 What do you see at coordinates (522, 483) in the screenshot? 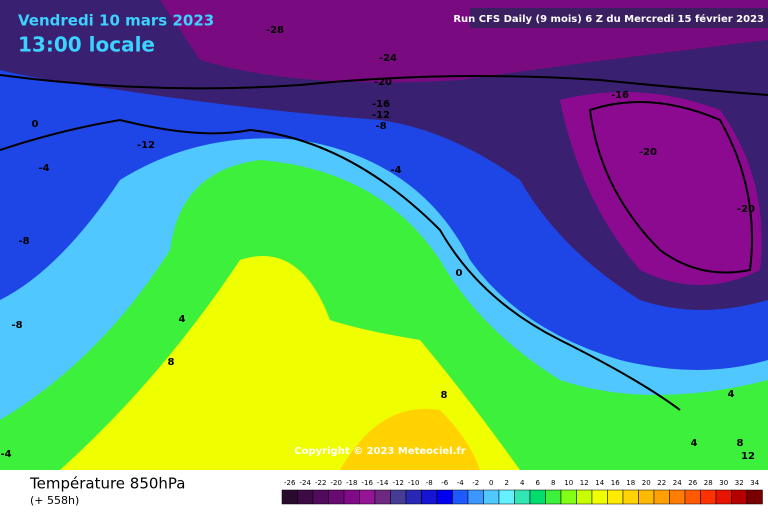
I see `colorbar-tick-label: 4` at bounding box center [522, 483].